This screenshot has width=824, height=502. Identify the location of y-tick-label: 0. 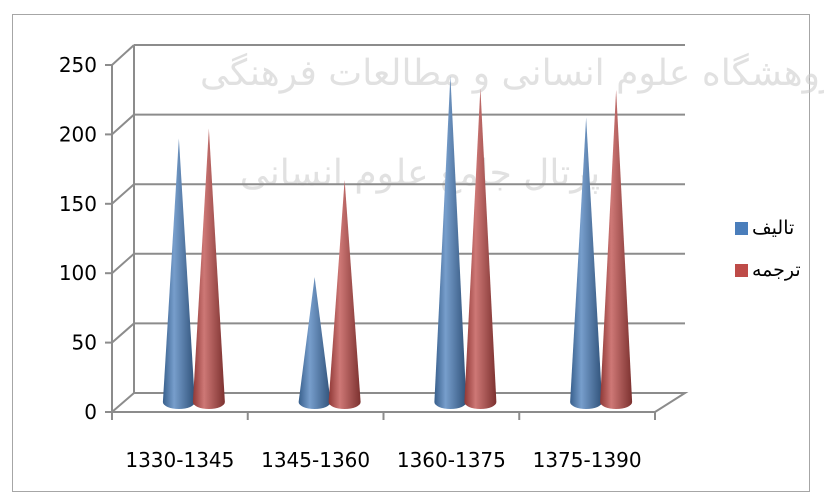
(90, 412).